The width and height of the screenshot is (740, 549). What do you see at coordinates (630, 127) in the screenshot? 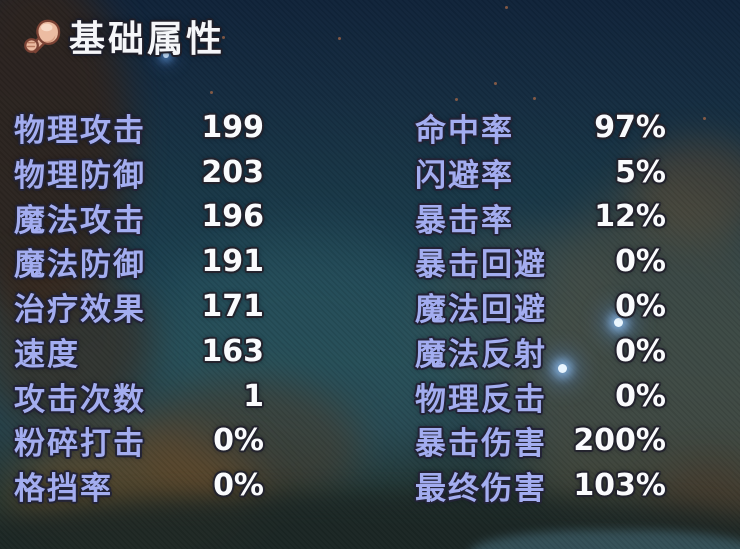
I see `stat-value: 97%` at bounding box center [630, 127].